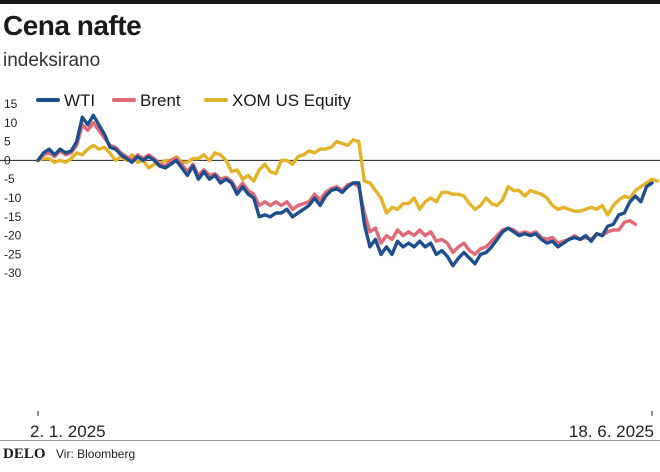 The image size is (660, 472). What do you see at coordinates (330, 2) in the screenshot?
I see `top-rule` at bounding box center [330, 2].